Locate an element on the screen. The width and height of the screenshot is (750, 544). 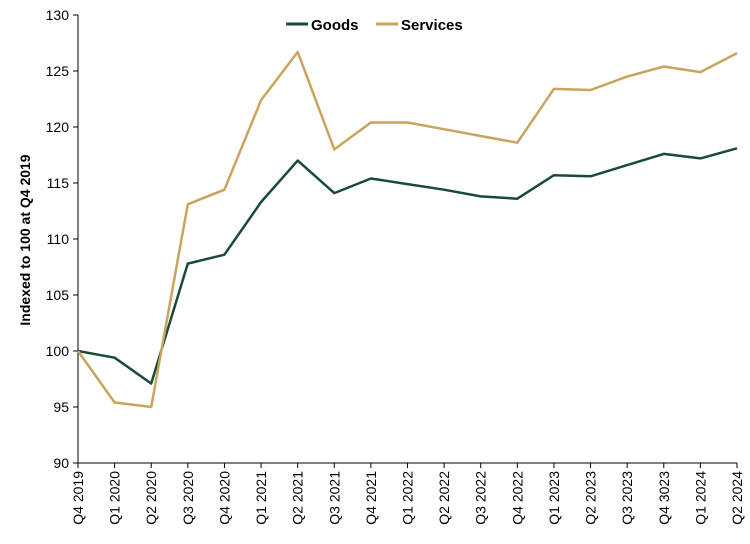
x-tick-label: Q4 2019 is located at coordinates (78, 498).